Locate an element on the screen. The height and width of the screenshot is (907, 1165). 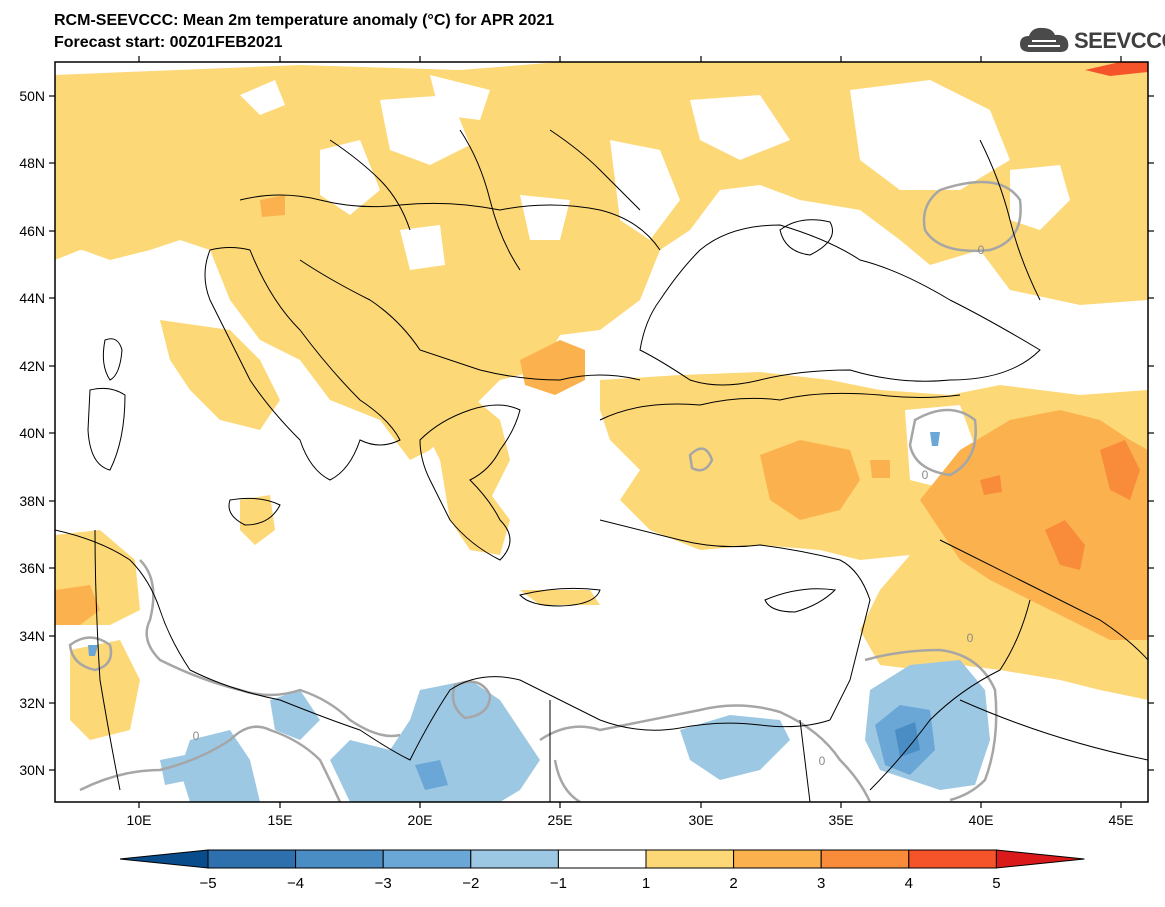
lat-label: 46N is located at coordinates (32, 231).